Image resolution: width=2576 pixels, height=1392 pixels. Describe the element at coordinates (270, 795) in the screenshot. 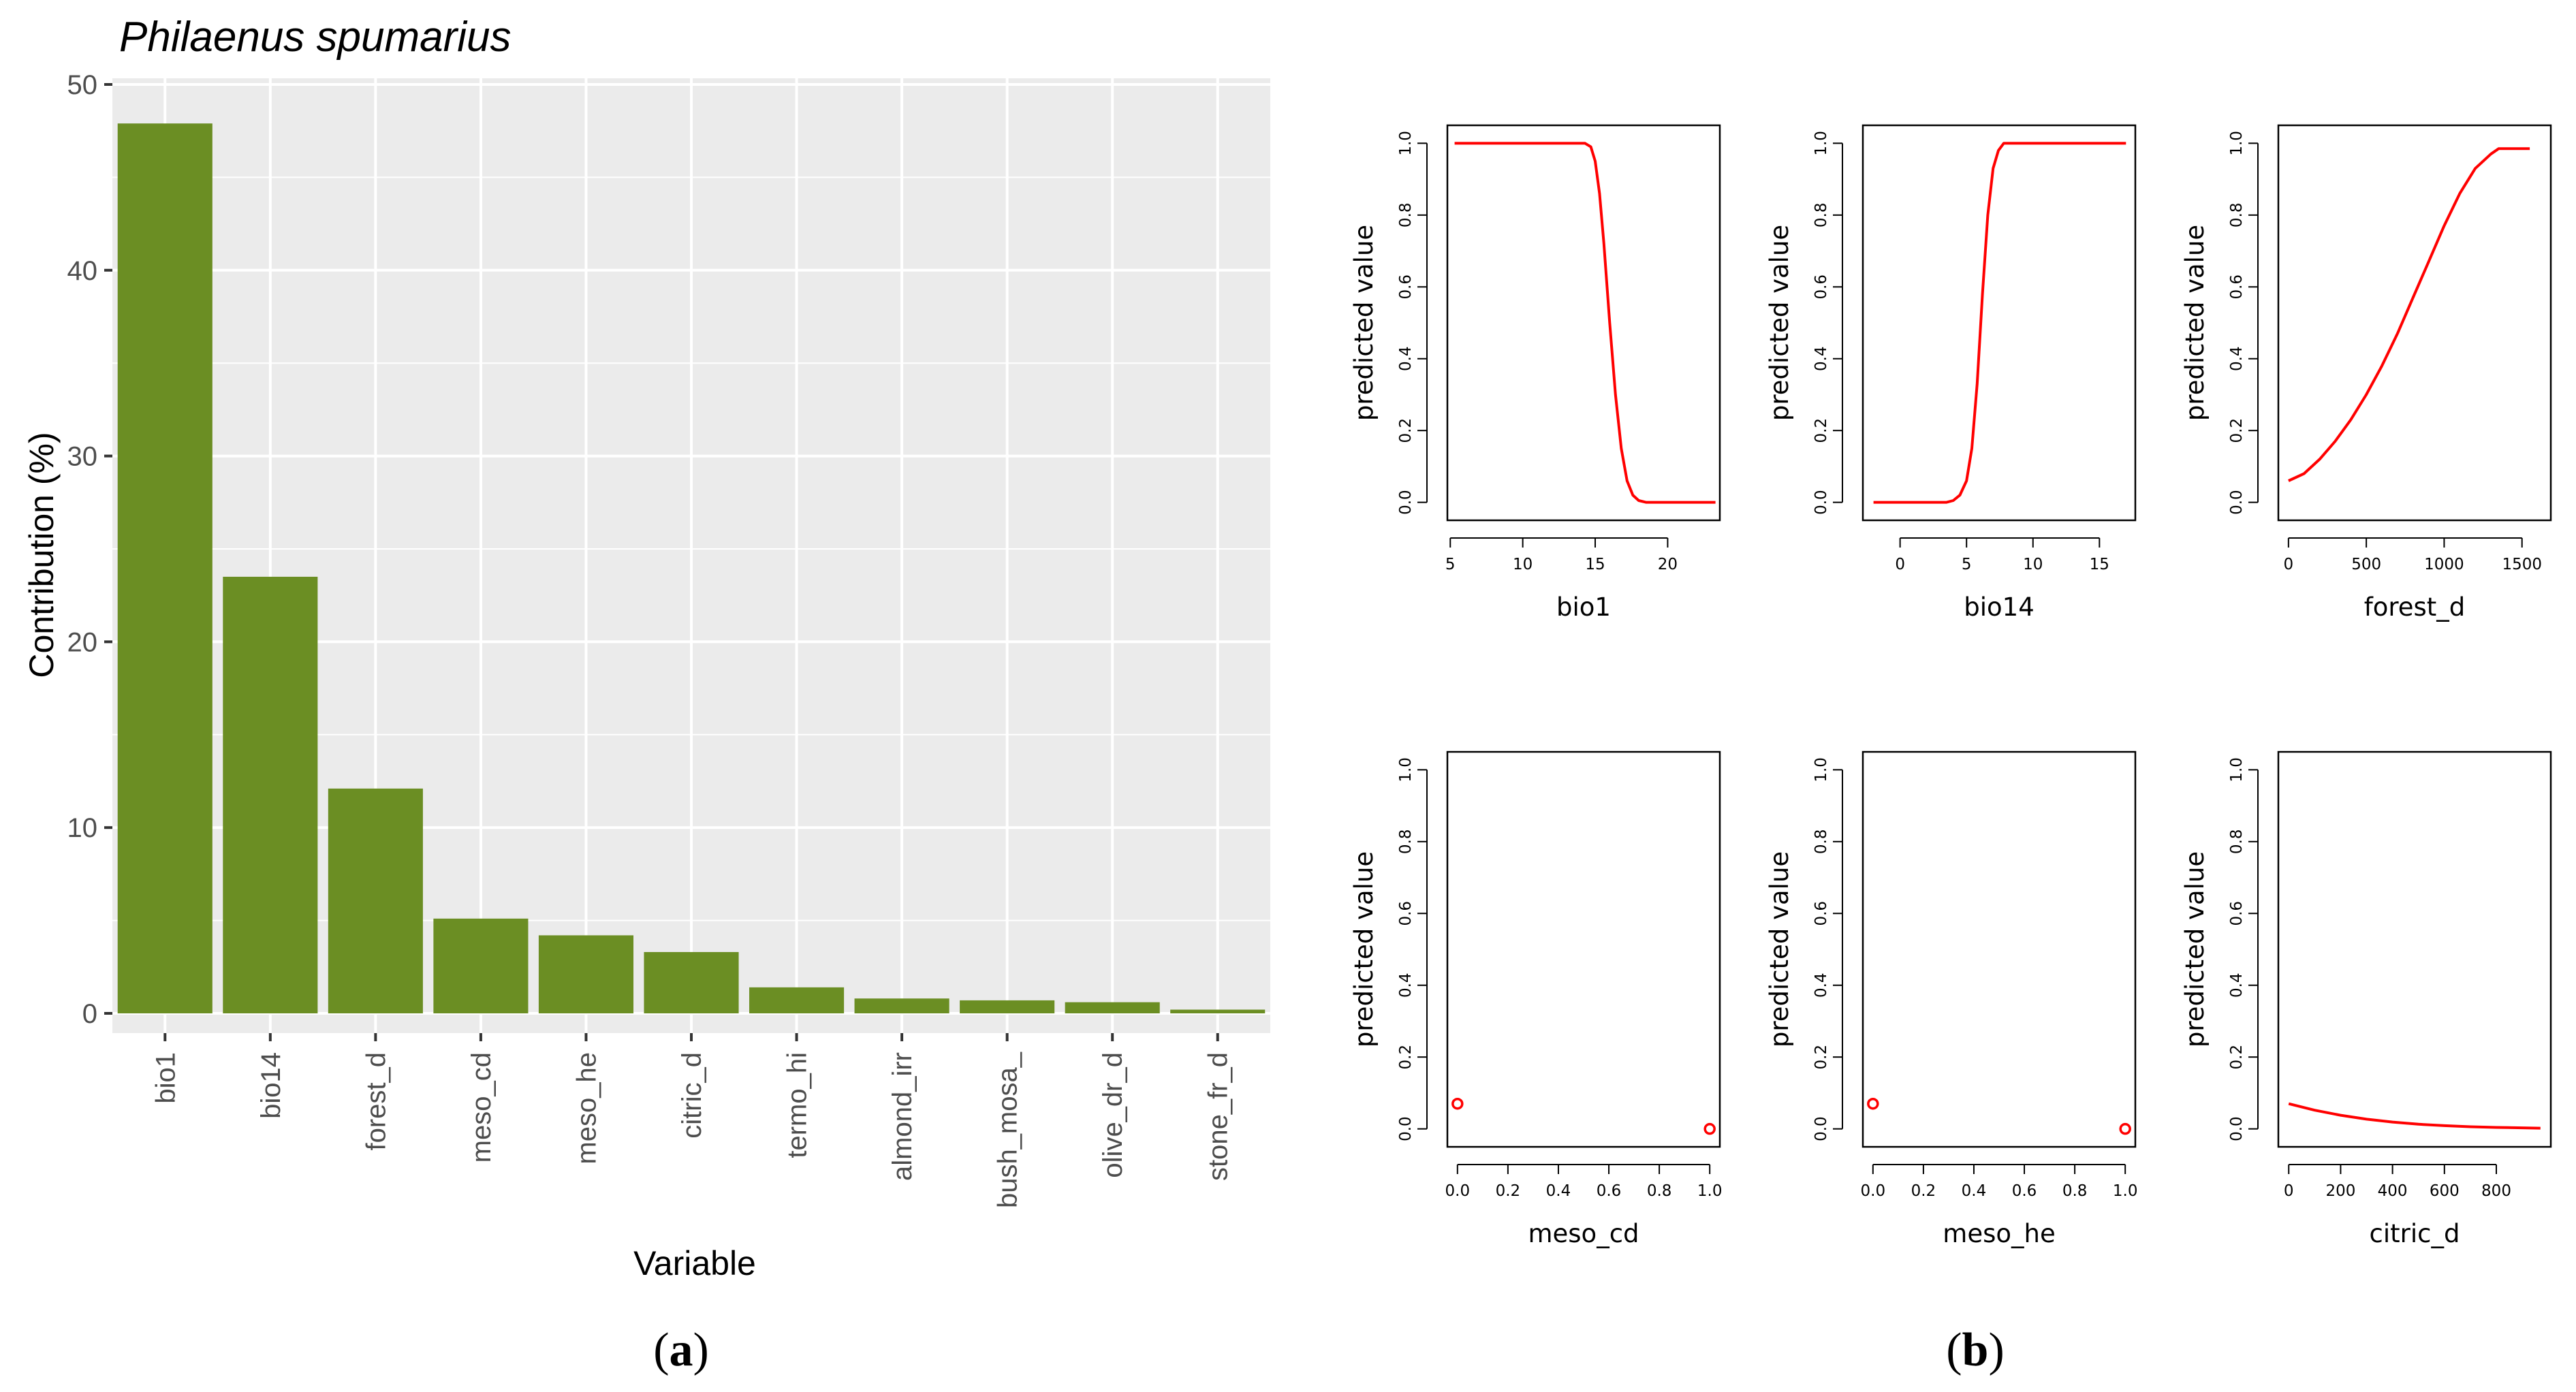

I see `bar-bio14` at that location.